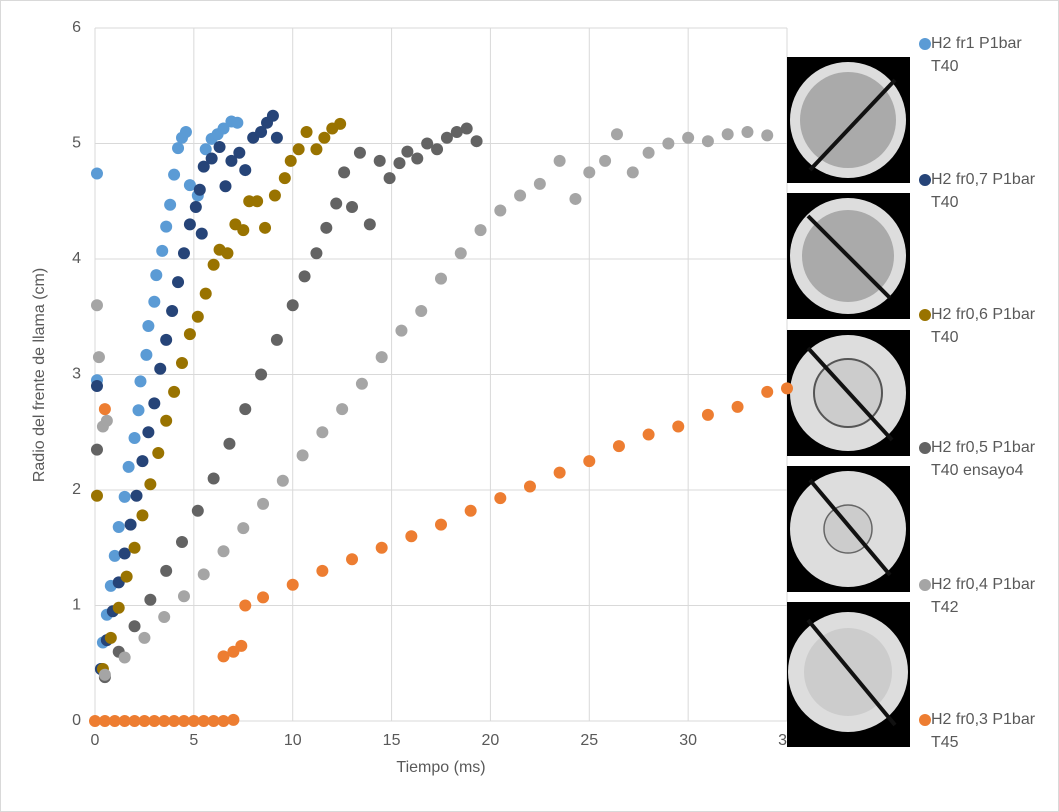 The height and width of the screenshot is (812, 1059). I want to click on y-tick-label: 3, so click(76, 374).